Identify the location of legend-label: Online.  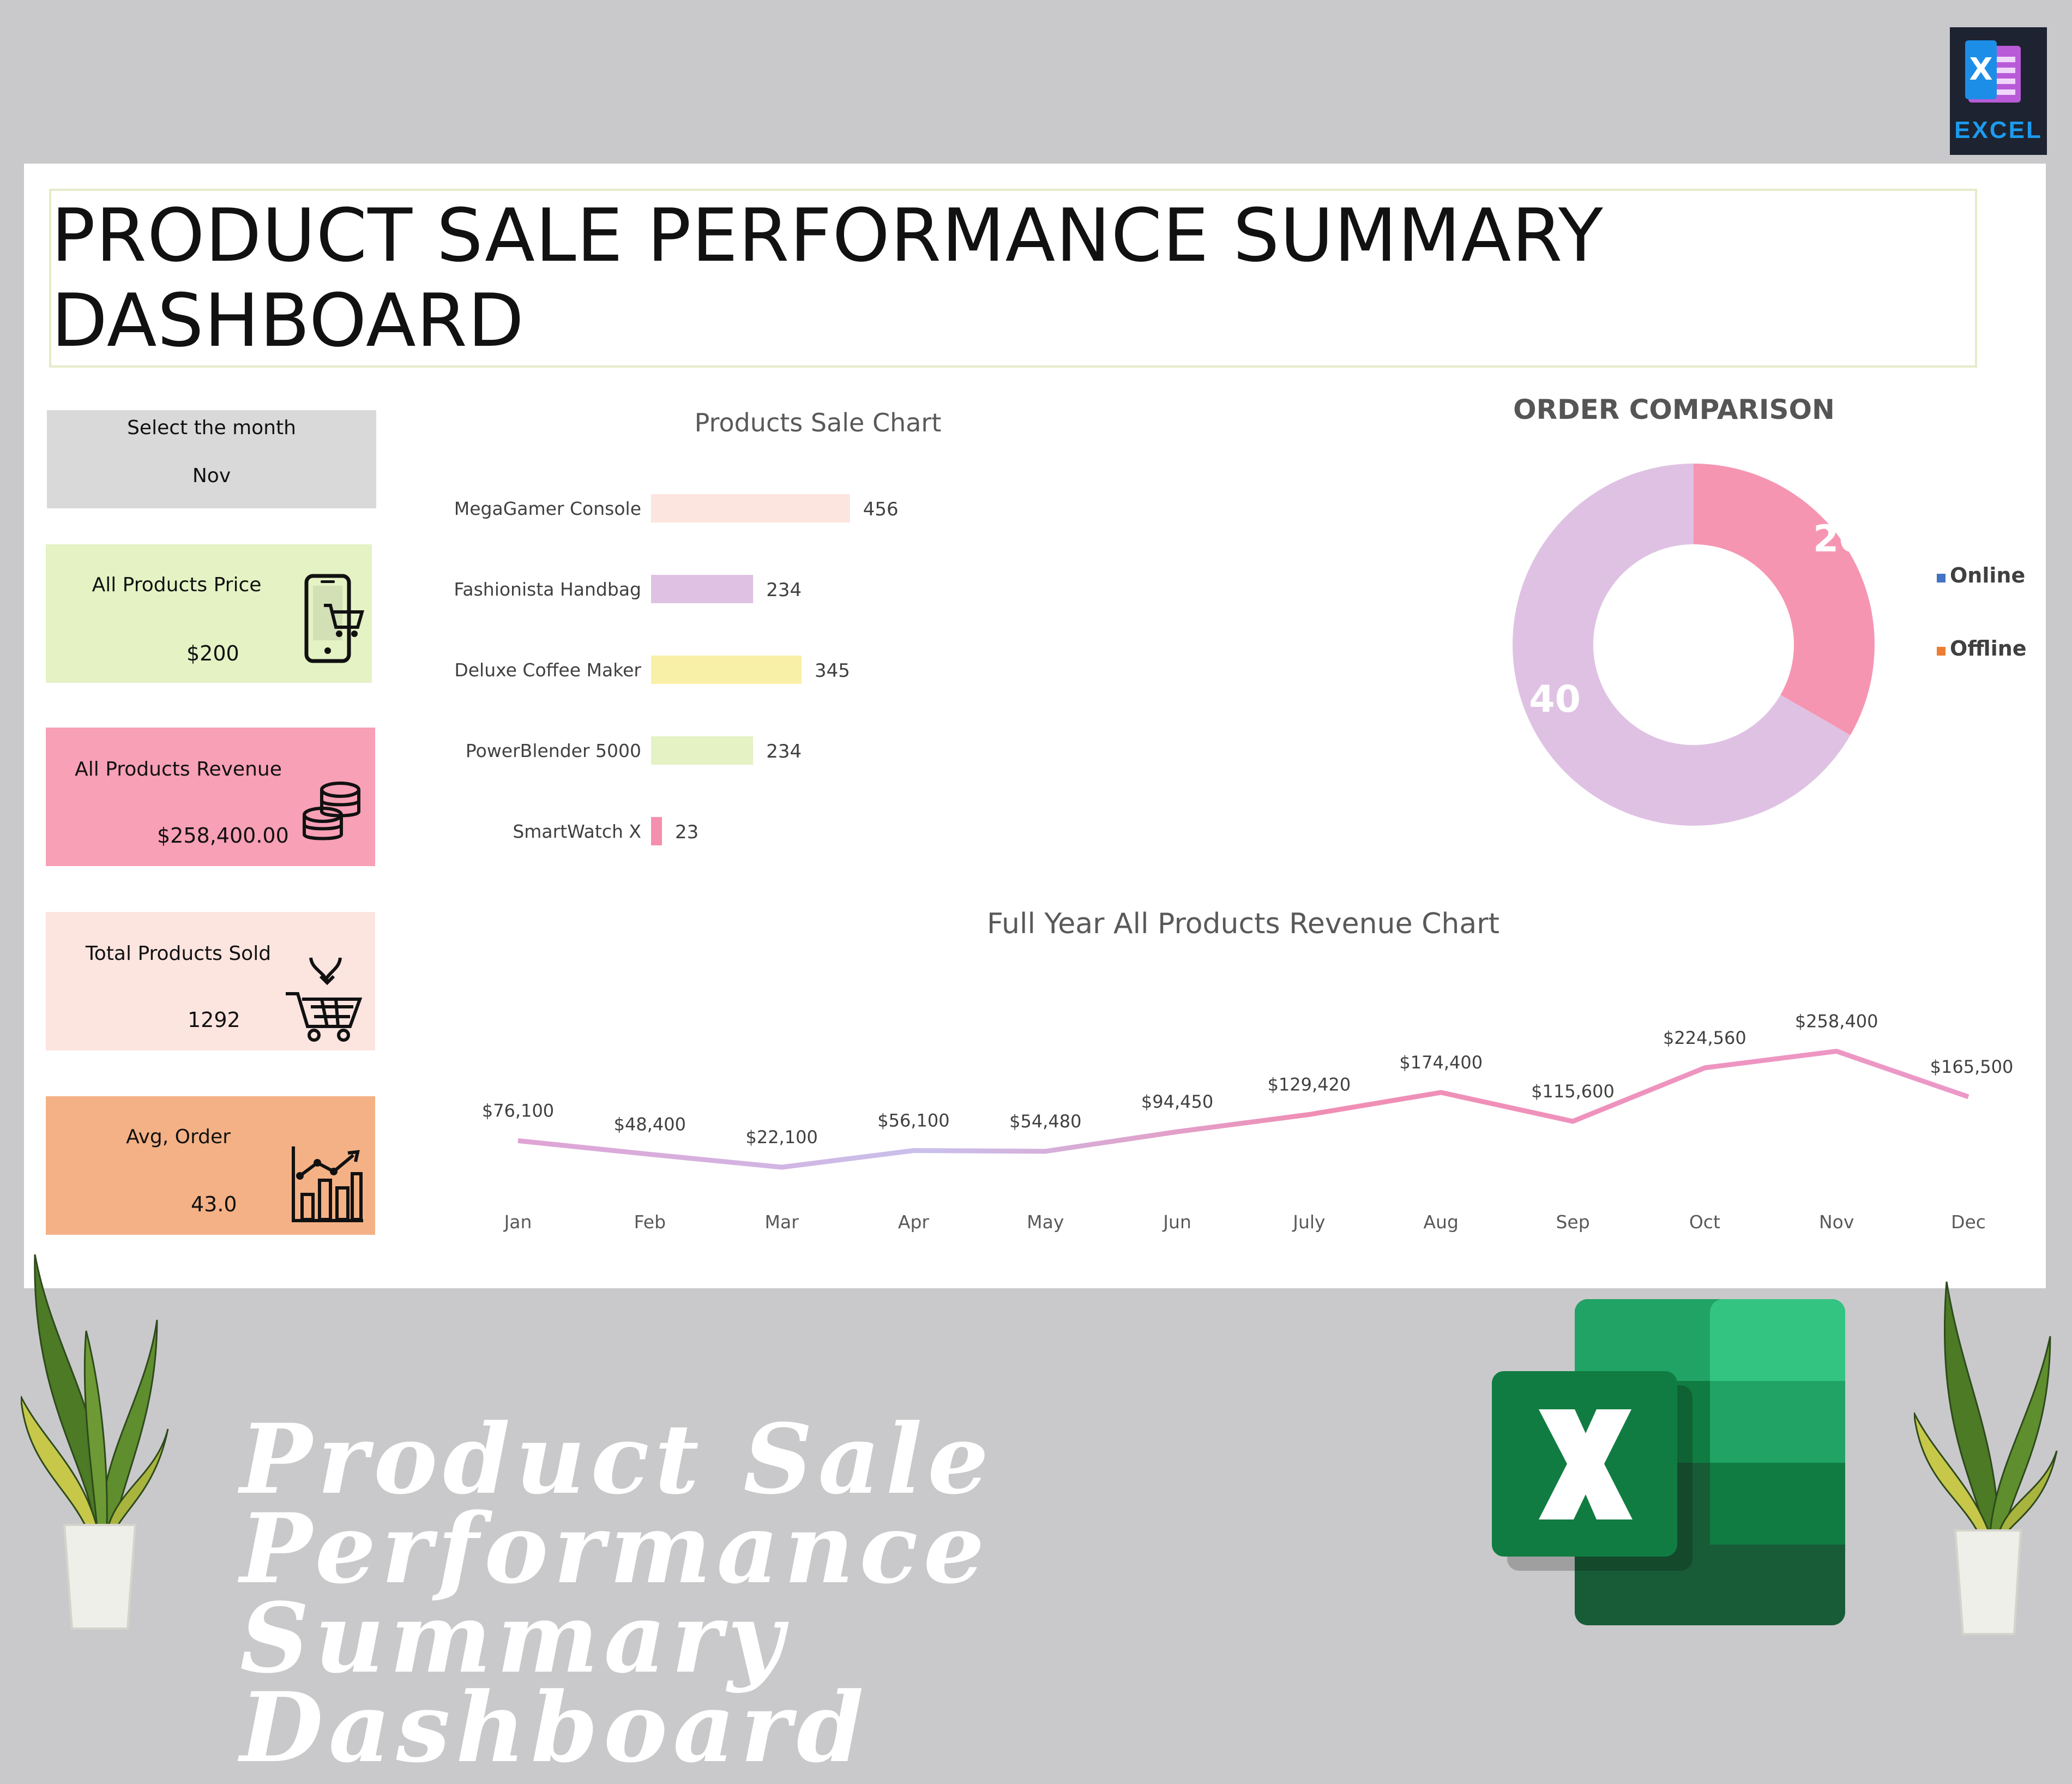
(1988, 575).